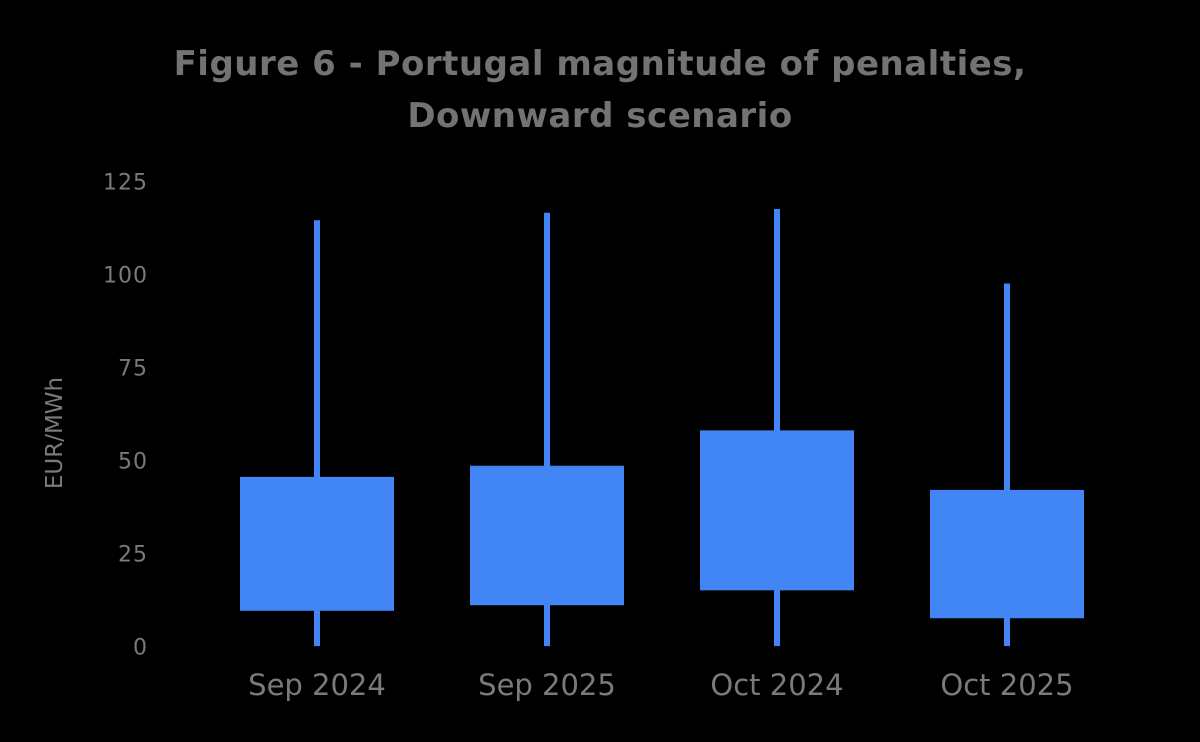 The width and height of the screenshot is (1200, 742). I want to click on y-tick-label: 125, so click(125, 183).